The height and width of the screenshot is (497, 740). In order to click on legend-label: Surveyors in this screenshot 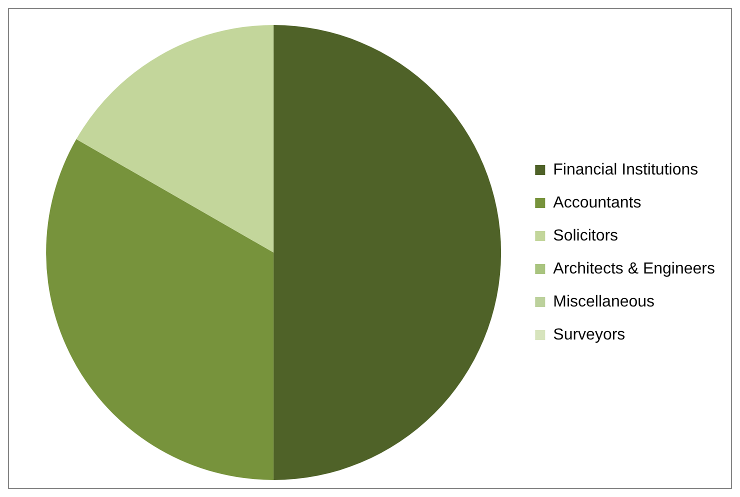, I will do `click(589, 335)`.